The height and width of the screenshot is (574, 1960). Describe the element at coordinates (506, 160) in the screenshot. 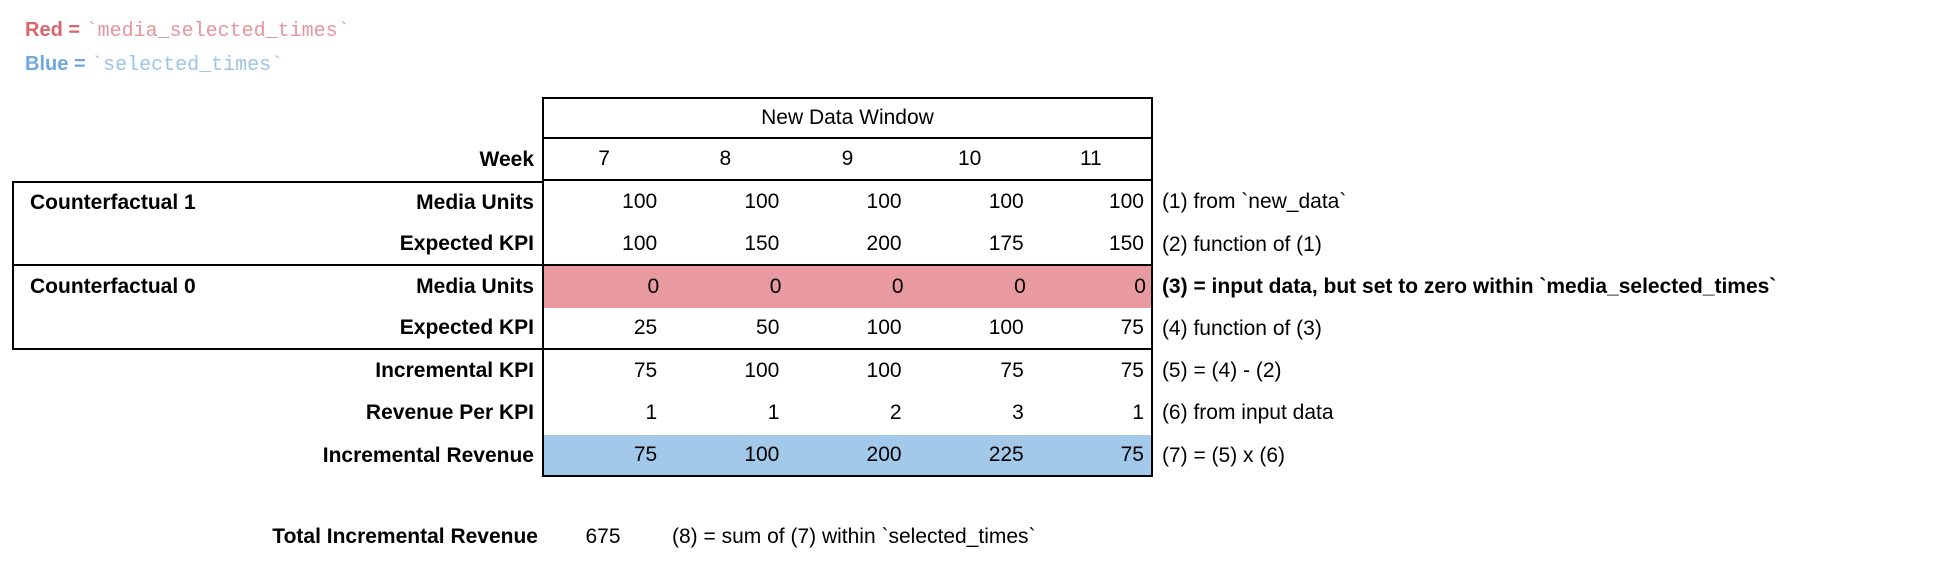

I see `week-row-label: Week` at that location.